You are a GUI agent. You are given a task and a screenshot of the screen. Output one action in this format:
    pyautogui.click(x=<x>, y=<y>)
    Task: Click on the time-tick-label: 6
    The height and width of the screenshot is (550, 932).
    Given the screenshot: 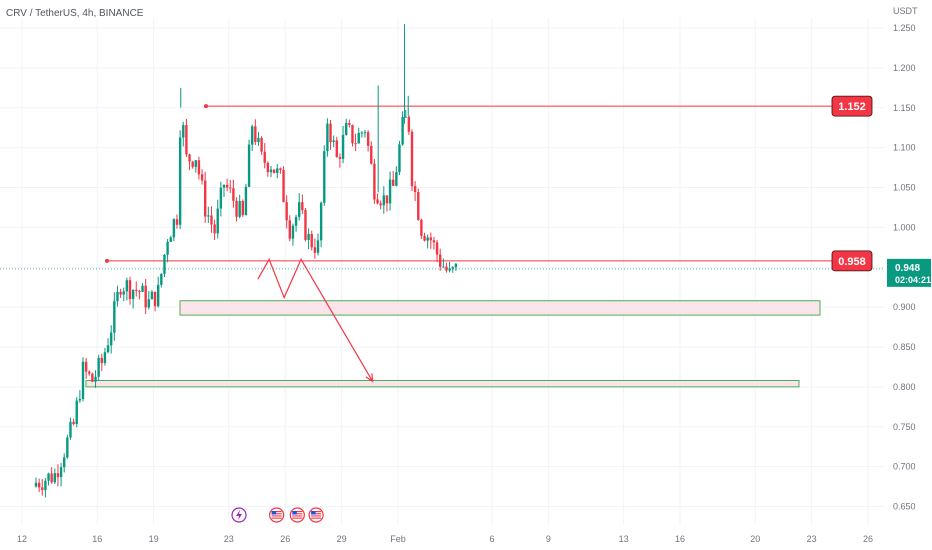 What is the action you would take?
    pyautogui.click(x=491, y=539)
    